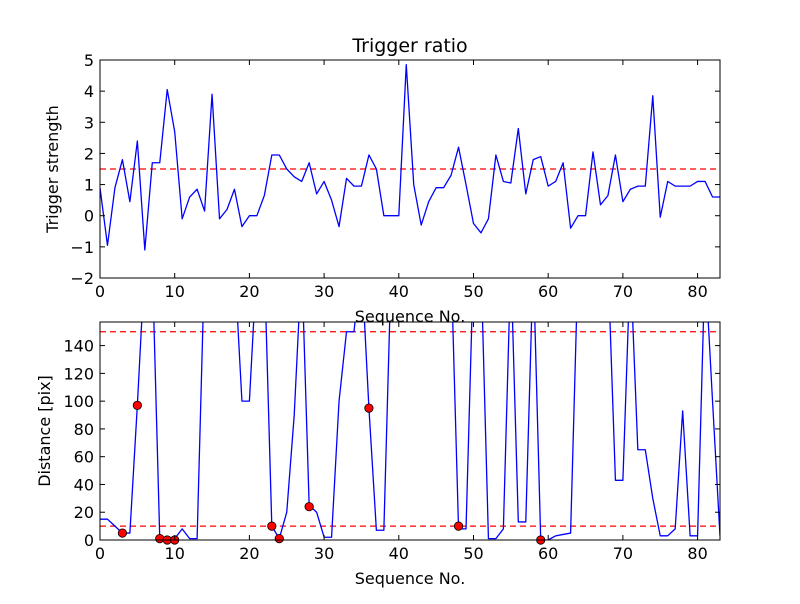 Image resolution: width=800 pixels, height=604 pixels. I want to click on y-tick-label: 140, so click(78, 346).